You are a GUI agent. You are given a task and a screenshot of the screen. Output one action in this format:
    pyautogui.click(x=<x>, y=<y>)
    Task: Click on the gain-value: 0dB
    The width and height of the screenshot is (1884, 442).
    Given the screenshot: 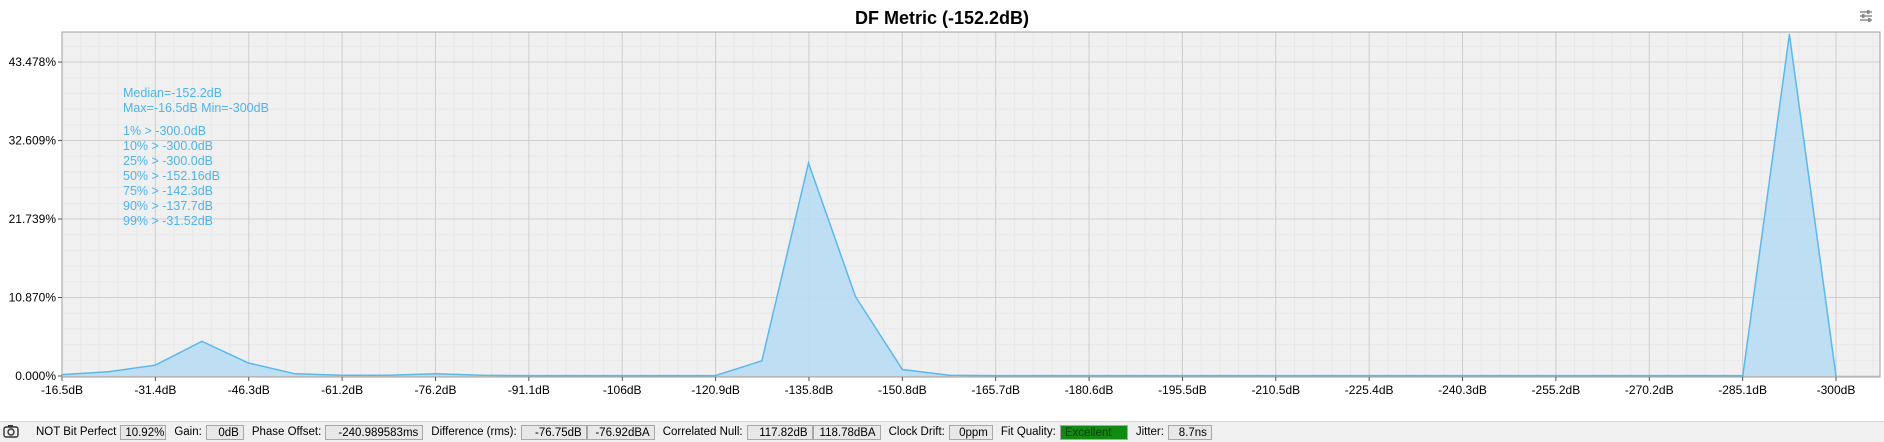 What is the action you would take?
    pyautogui.click(x=224, y=432)
    